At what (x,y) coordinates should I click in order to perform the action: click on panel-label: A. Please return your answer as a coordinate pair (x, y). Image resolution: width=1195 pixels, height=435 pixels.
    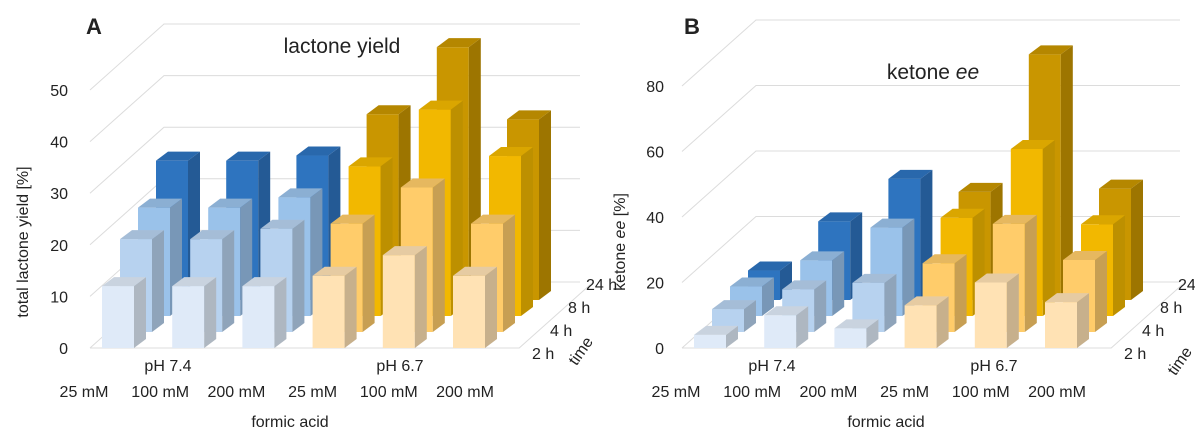
    Looking at the image, I should click on (94, 26).